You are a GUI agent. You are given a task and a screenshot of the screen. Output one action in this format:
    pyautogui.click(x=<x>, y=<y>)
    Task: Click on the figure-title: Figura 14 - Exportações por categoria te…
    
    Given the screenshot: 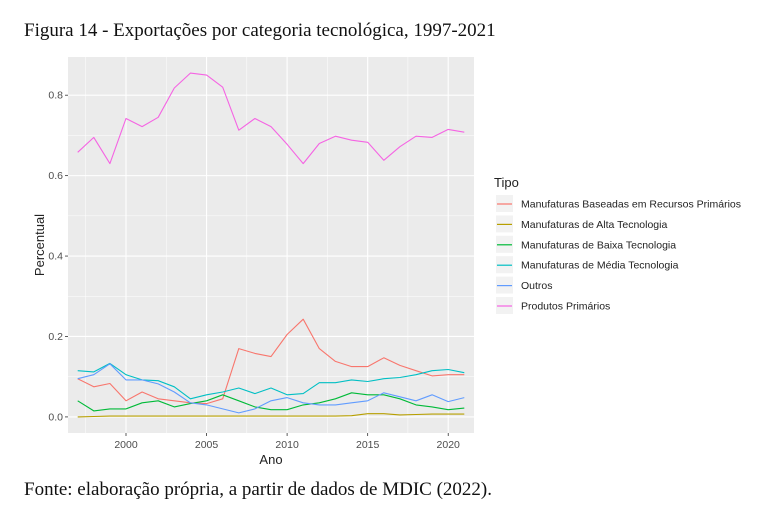 What is the action you would take?
    pyautogui.click(x=260, y=30)
    